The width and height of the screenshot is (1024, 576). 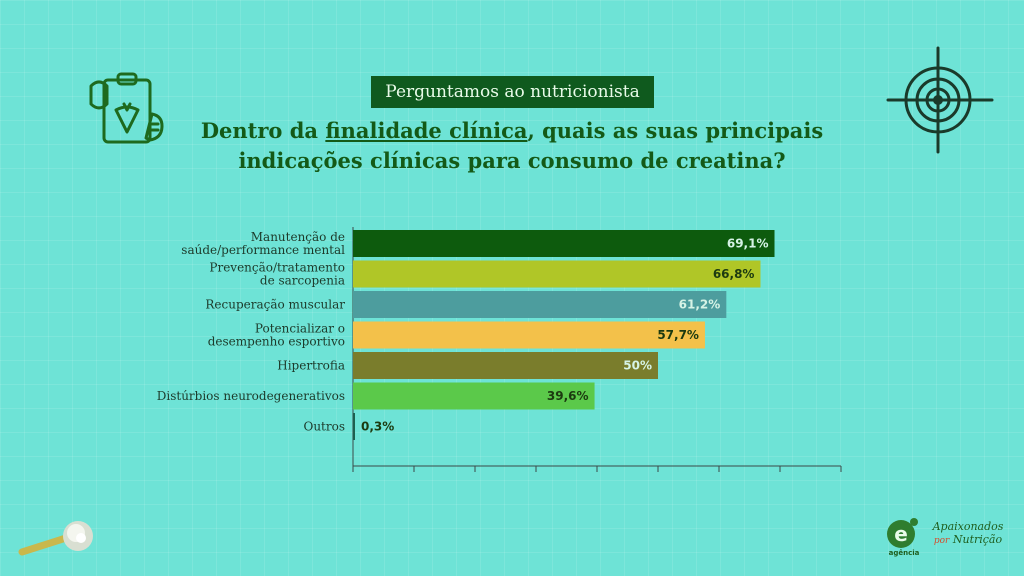 I want to click on agency-logo: e agência, so click(x=904, y=538).